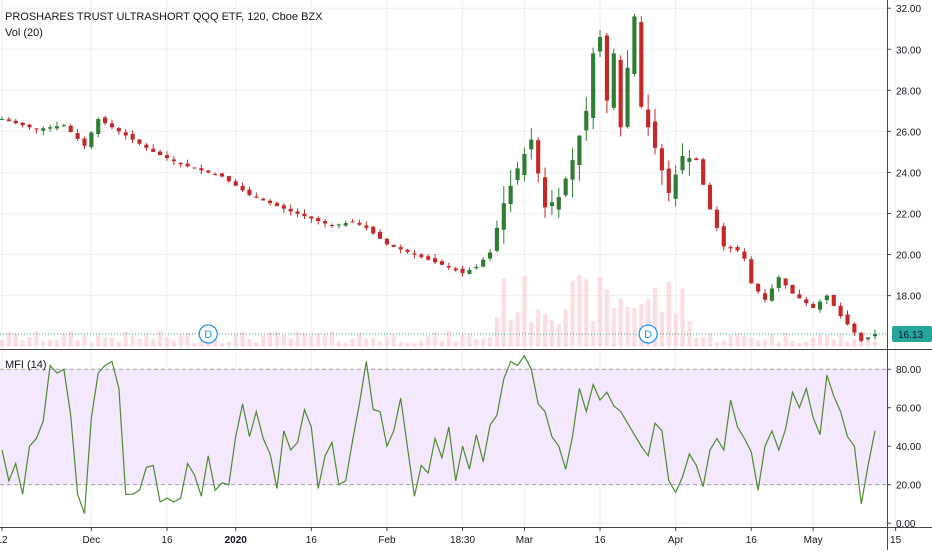 This screenshot has height=555, width=932. I want to click on mfi-tick-label: 60.00, so click(908, 409).